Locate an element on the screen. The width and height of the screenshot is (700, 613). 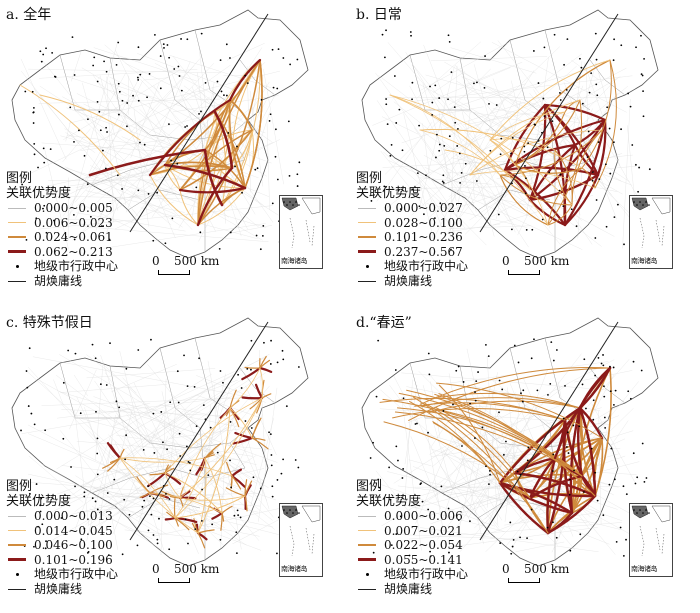
legend-class-label: 0.006~0.023 is located at coordinates (73, 222).